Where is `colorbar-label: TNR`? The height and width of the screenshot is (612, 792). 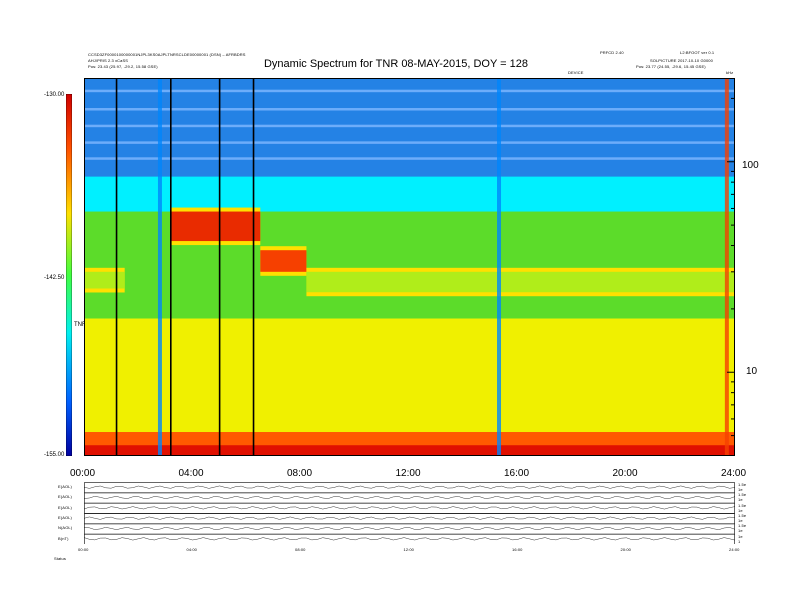 colorbar-label: TNR is located at coordinates (80, 325).